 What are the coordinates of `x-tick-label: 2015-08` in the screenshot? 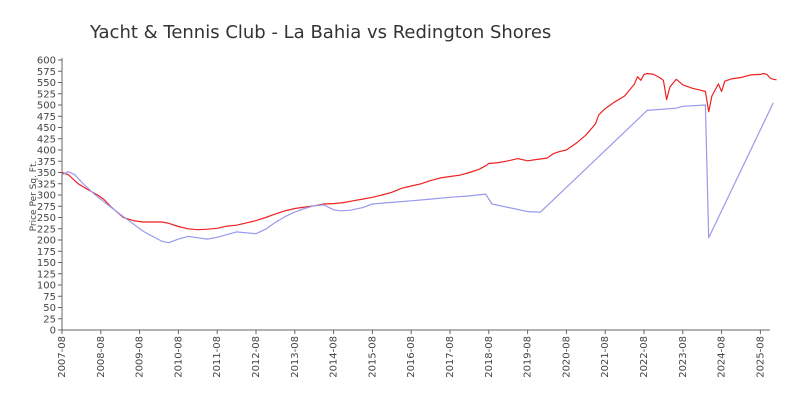 It's located at (372, 357).